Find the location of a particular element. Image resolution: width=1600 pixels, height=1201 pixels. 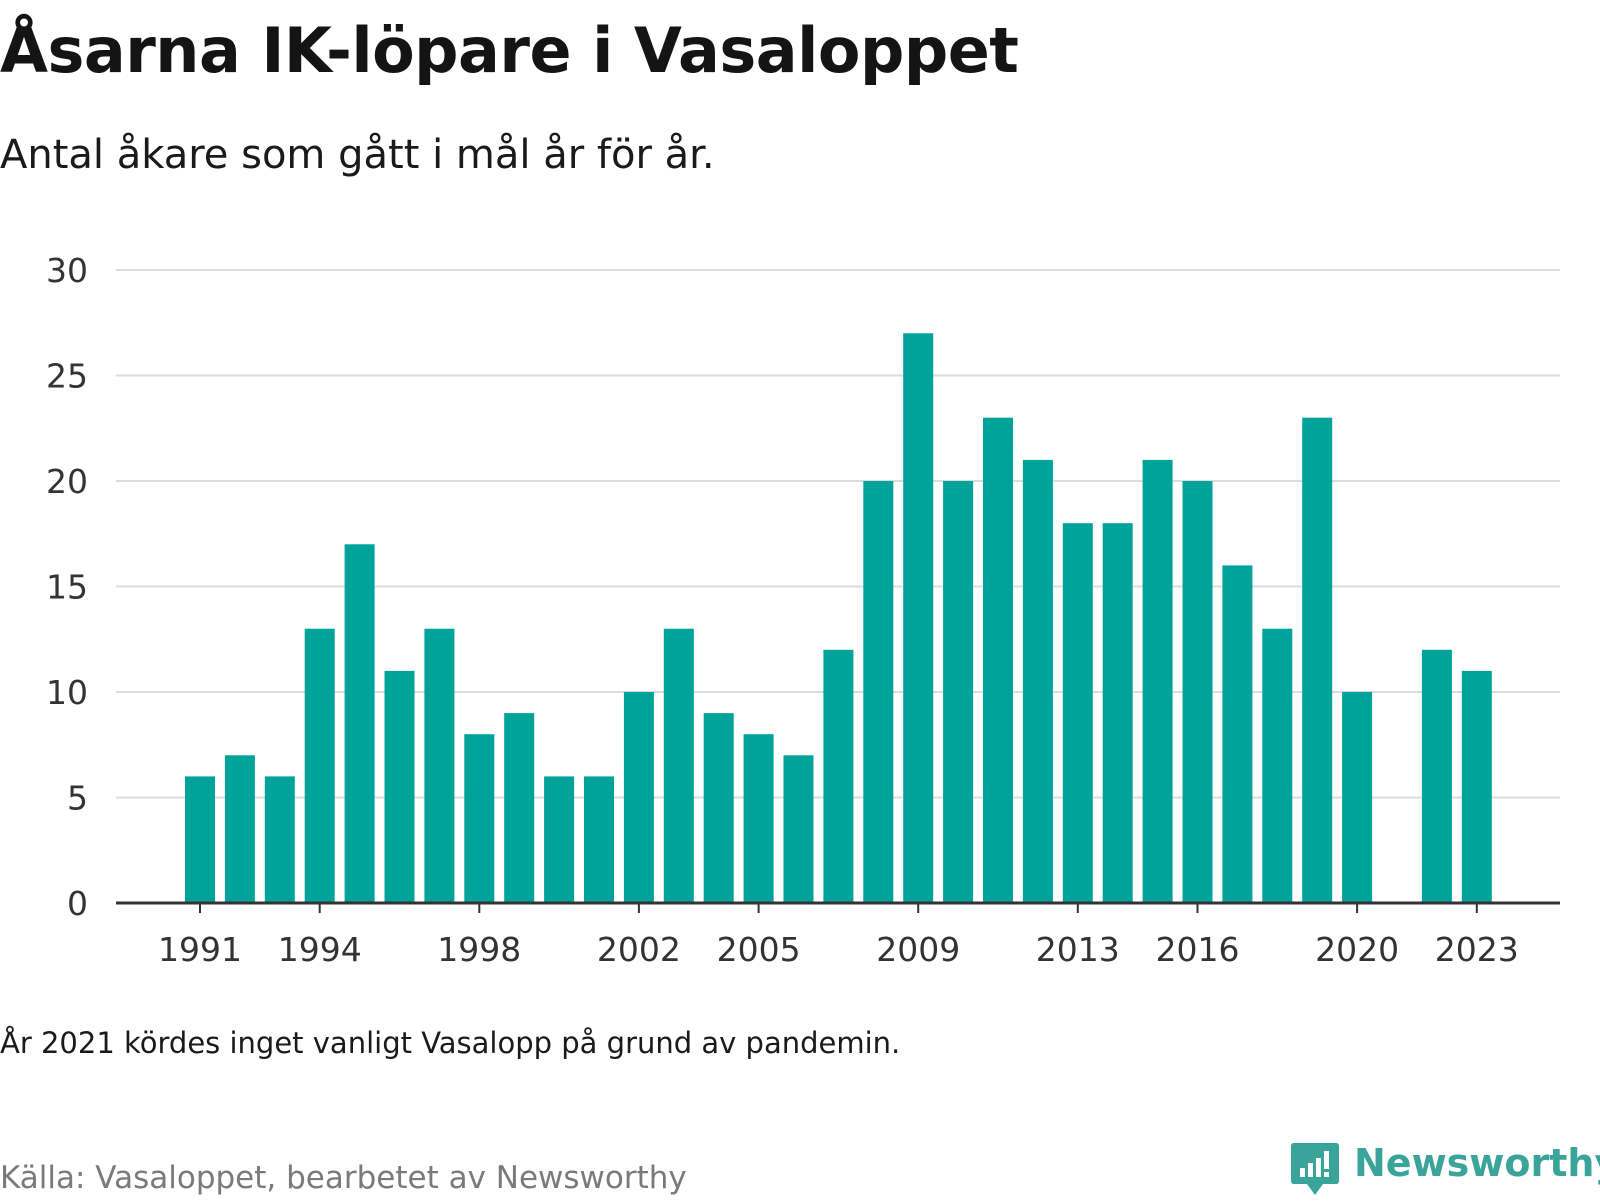

y-tick-label: 20 is located at coordinates (67, 481).